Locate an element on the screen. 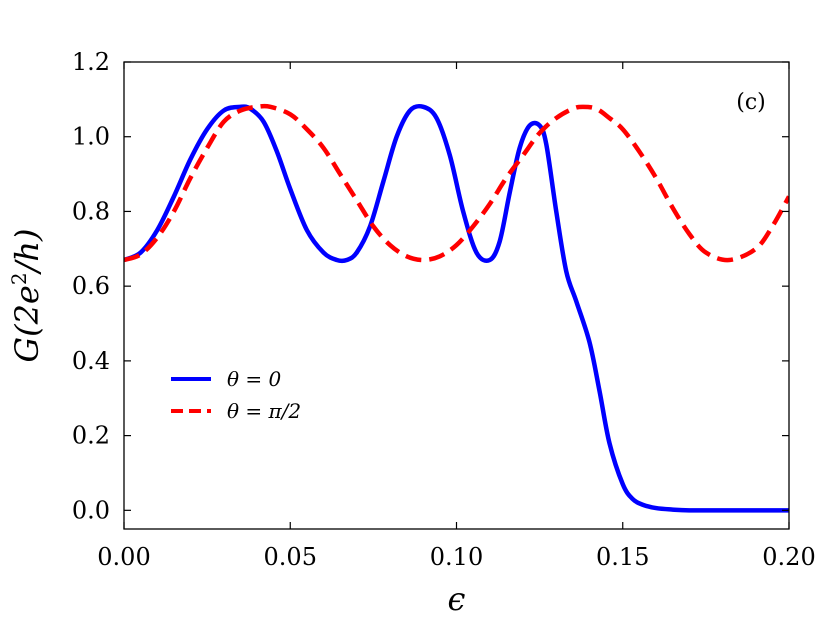 The width and height of the screenshot is (830, 623). y-axis-title-base: G(2e is located at coordinates (27, 323).